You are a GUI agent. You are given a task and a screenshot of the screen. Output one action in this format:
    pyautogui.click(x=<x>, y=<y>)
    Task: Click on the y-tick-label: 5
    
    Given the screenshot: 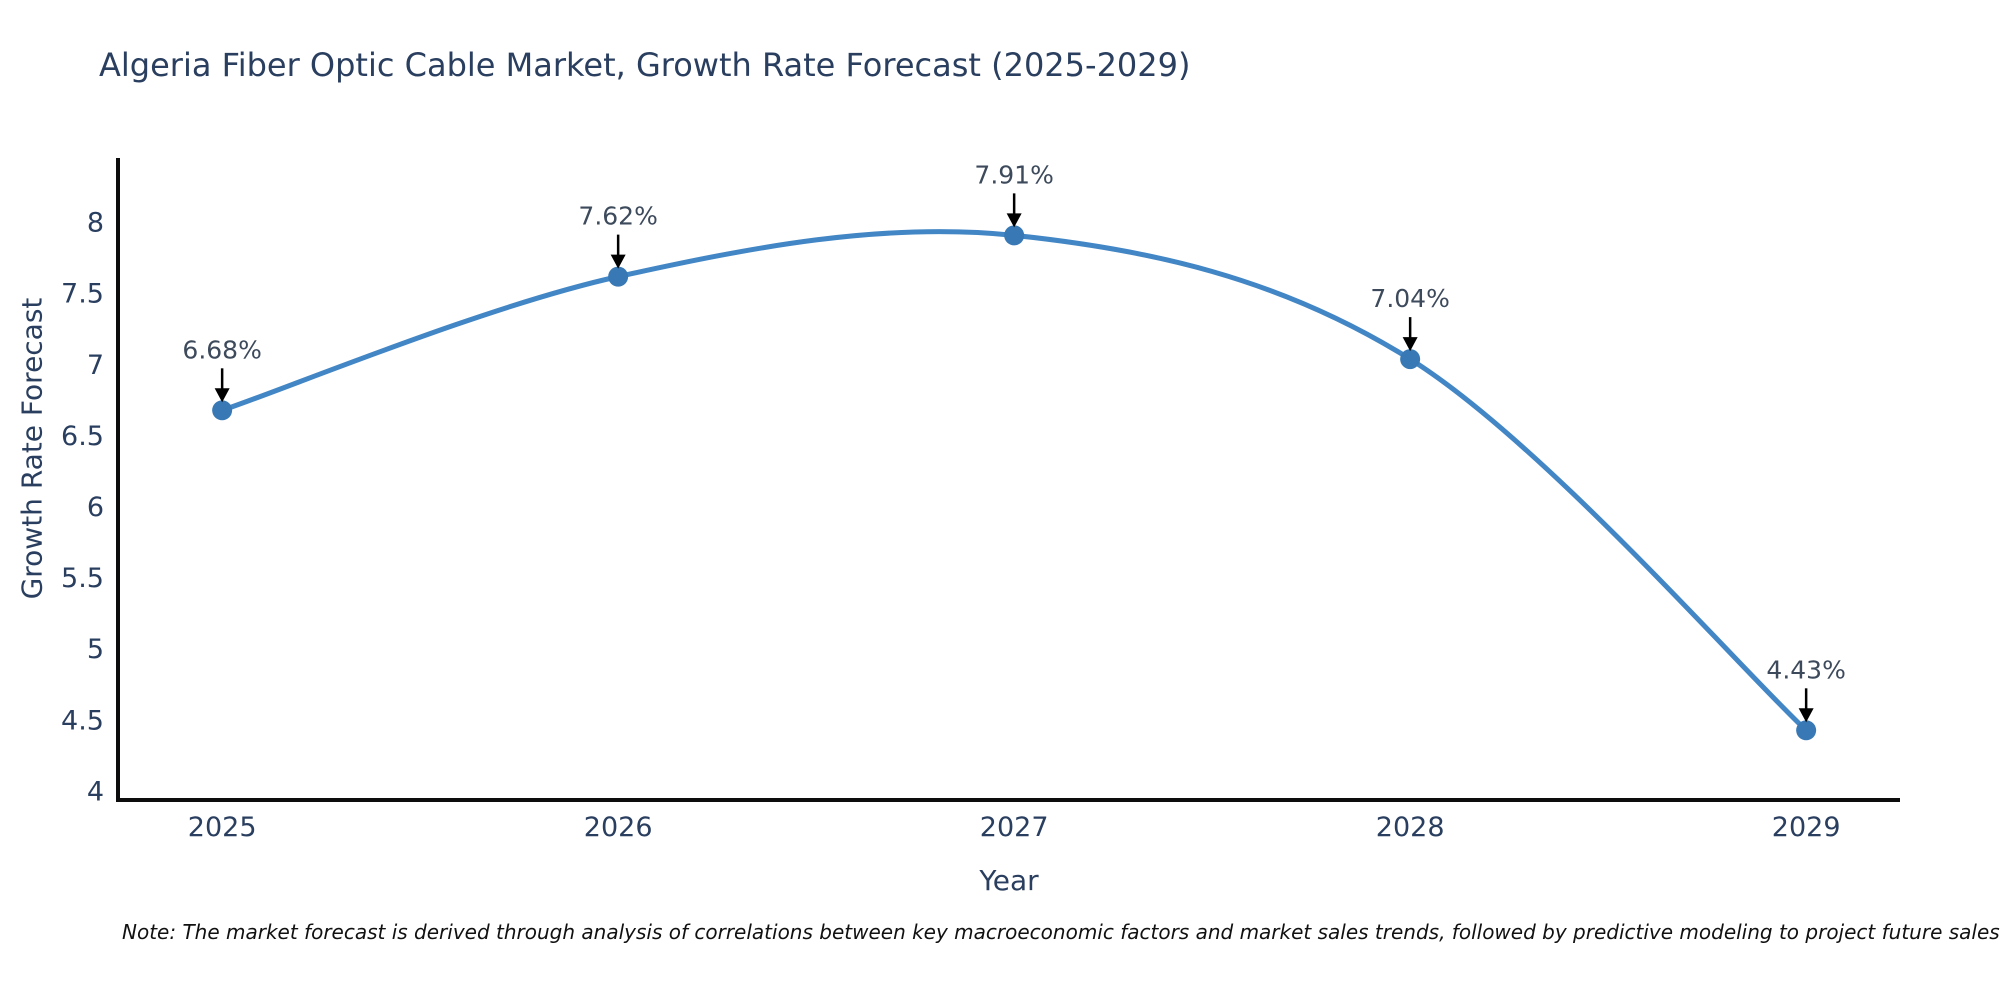 What is the action you would take?
    pyautogui.click(x=95, y=649)
    